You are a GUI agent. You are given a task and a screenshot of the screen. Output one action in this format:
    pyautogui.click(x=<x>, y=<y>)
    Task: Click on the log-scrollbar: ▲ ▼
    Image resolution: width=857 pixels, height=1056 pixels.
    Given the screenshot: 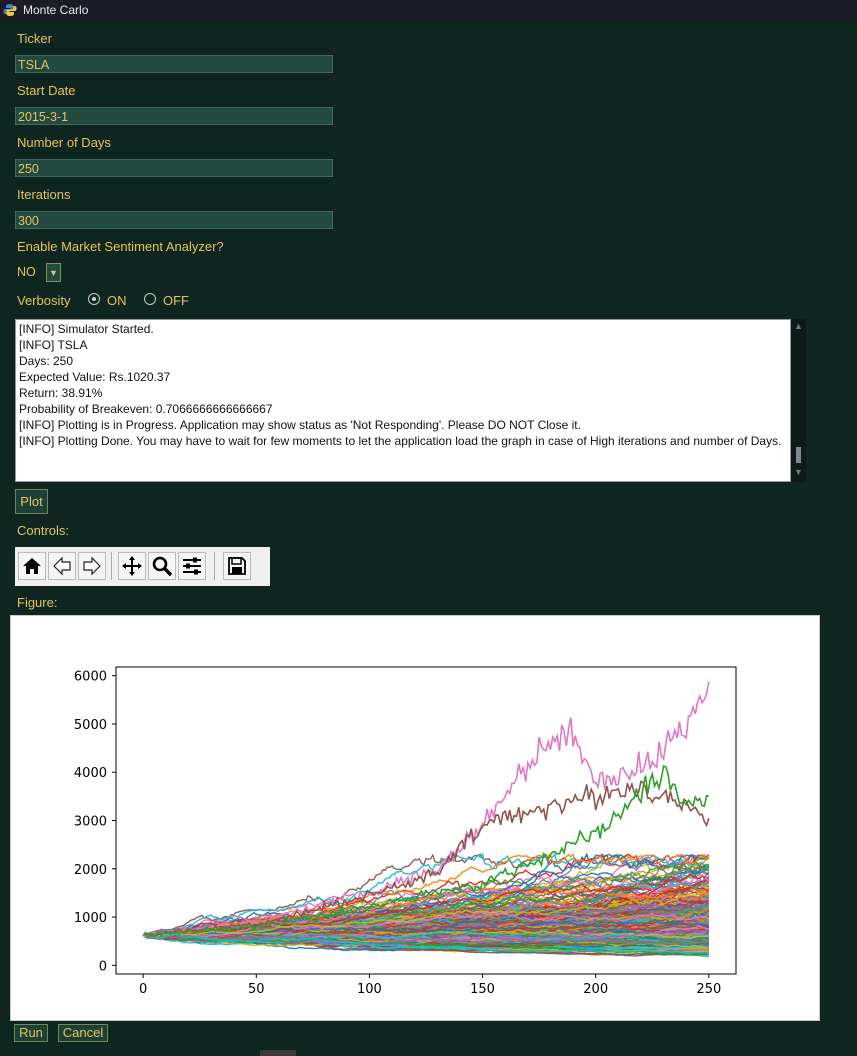 What is the action you would take?
    pyautogui.click(x=798, y=400)
    